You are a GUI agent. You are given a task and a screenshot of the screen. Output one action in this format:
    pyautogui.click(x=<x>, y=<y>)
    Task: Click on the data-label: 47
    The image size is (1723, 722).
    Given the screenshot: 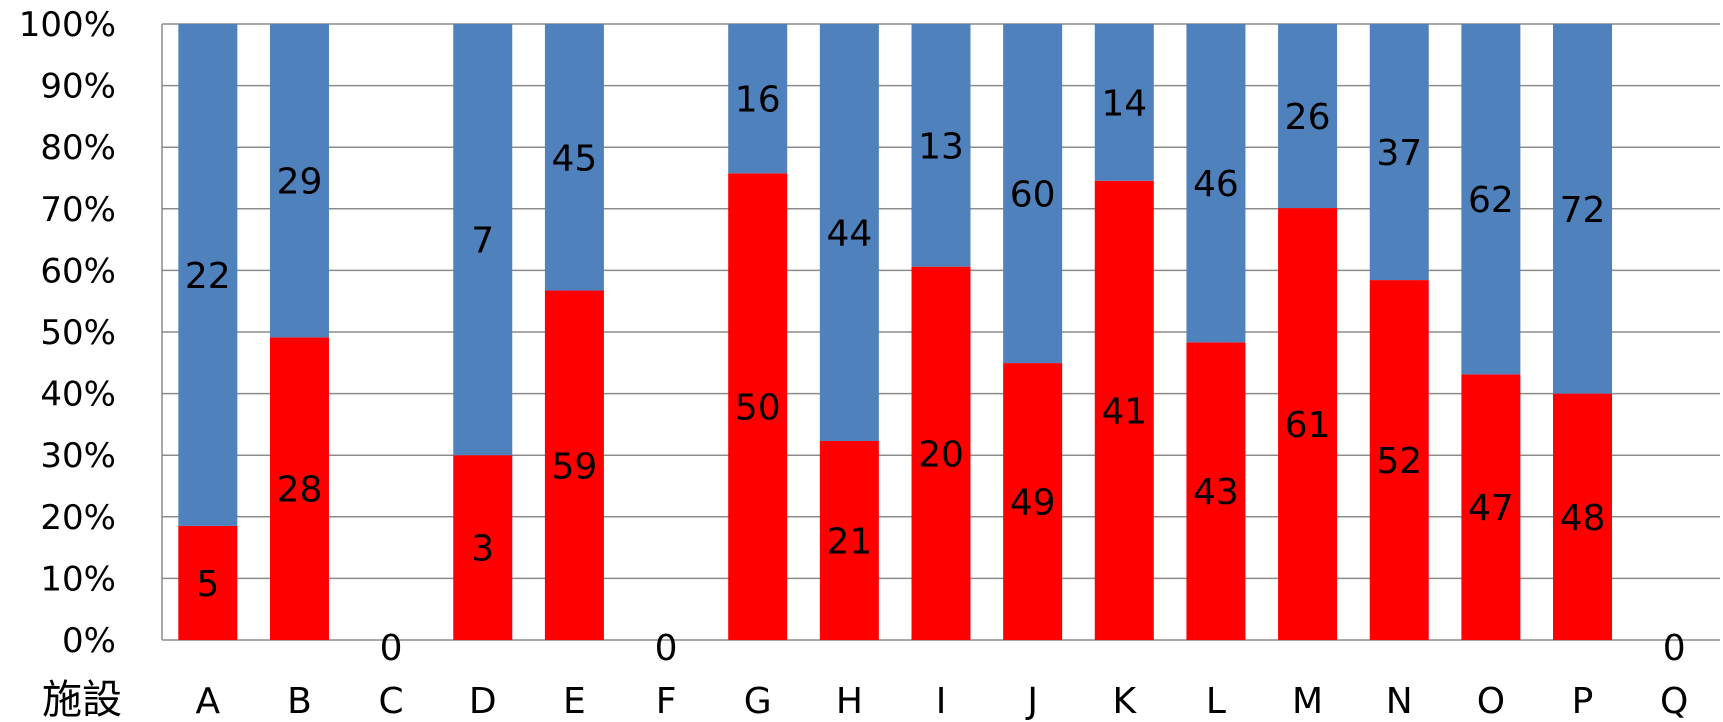 What is the action you would take?
    pyautogui.click(x=1491, y=508)
    